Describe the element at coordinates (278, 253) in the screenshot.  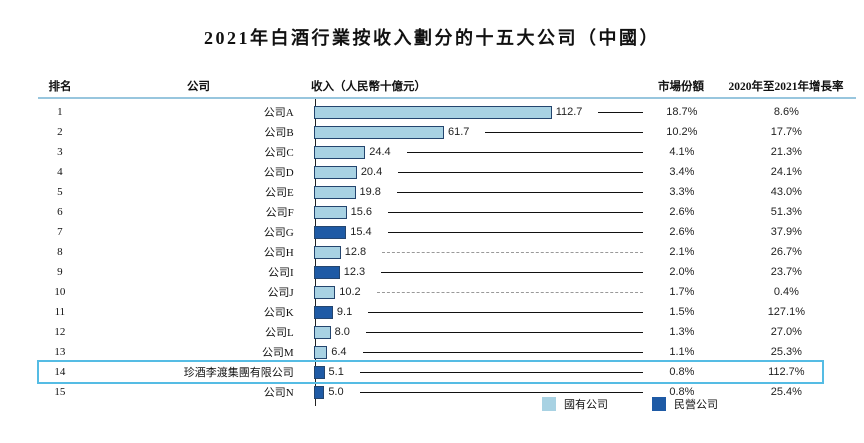
I see `company-cell: 公司H` at that location.